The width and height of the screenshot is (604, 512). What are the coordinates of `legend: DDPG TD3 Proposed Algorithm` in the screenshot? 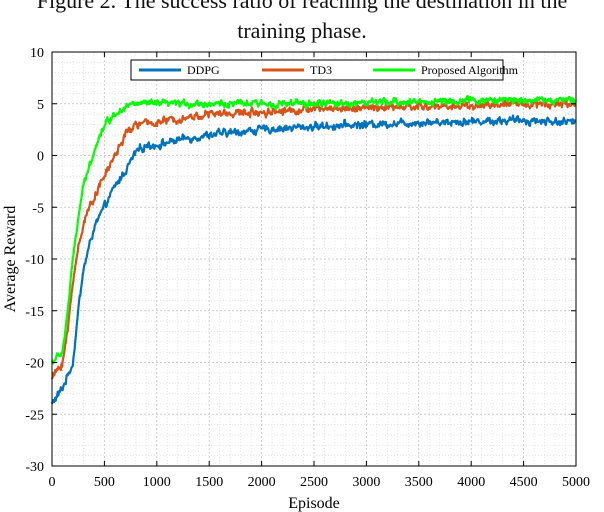 It's located at (324, 70).